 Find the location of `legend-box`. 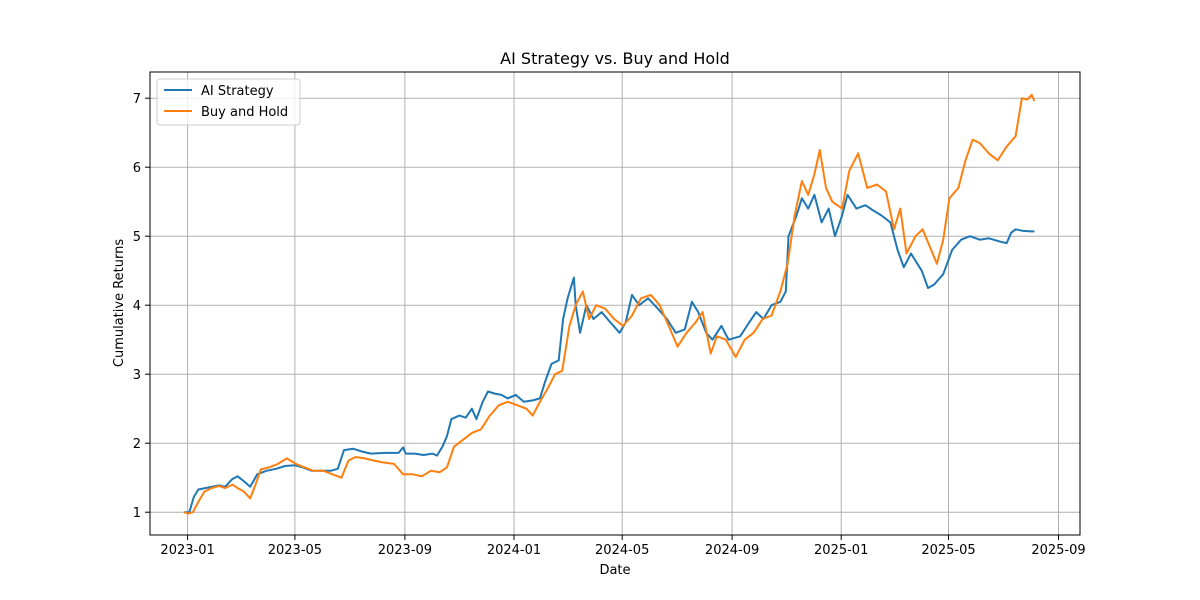

legend-box is located at coordinates (228, 102).